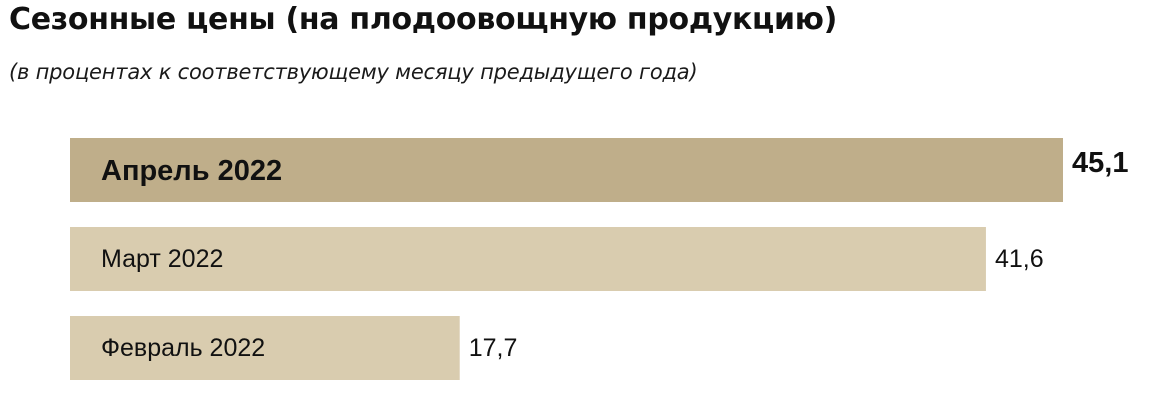 The width and height of the screenshot is (1152, 409). Describe the element at coordinates (191, 171) in the screenshot. I see `category-label-0: Апрель 2022` at that location.